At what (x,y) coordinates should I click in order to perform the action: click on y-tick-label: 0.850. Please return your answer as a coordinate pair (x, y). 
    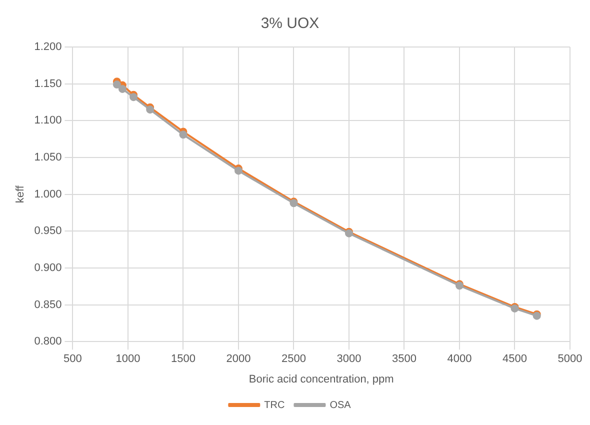
    Looking at the image, I should click on (48, 304).